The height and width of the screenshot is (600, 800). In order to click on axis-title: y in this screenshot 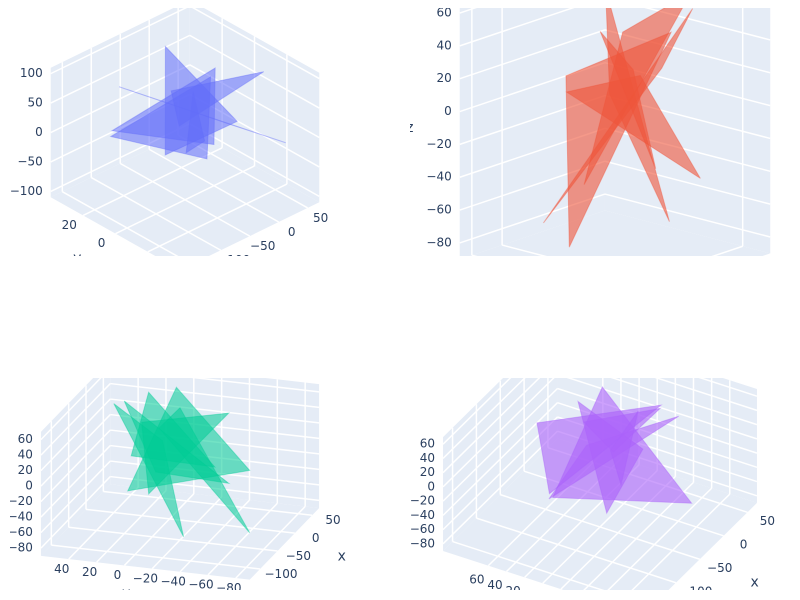, I will do `click(126, 593)`.